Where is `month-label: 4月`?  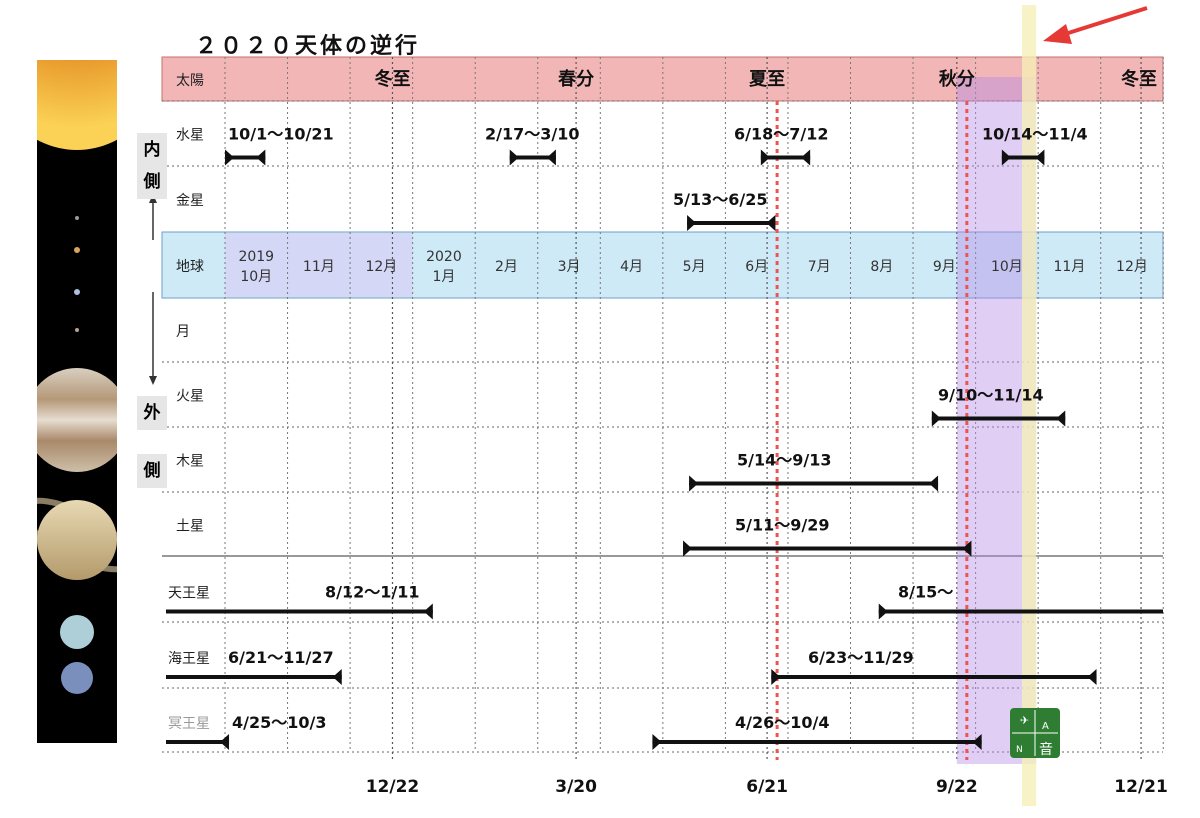 month-label: 4月 is located at coordinates (631, 267).